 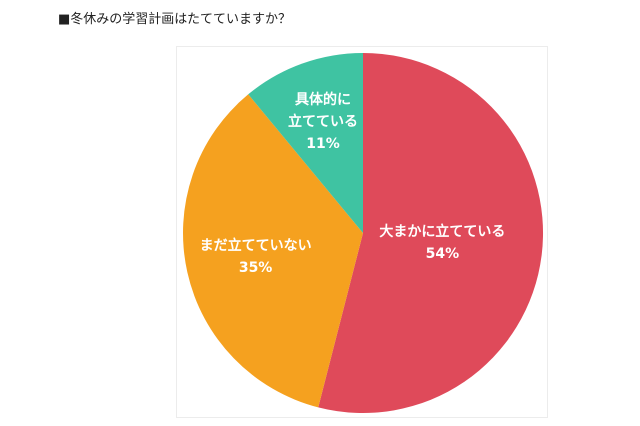 I want to click on pie-category-label-1-line-0: まだ立てていない, so click(x=256, y=245).